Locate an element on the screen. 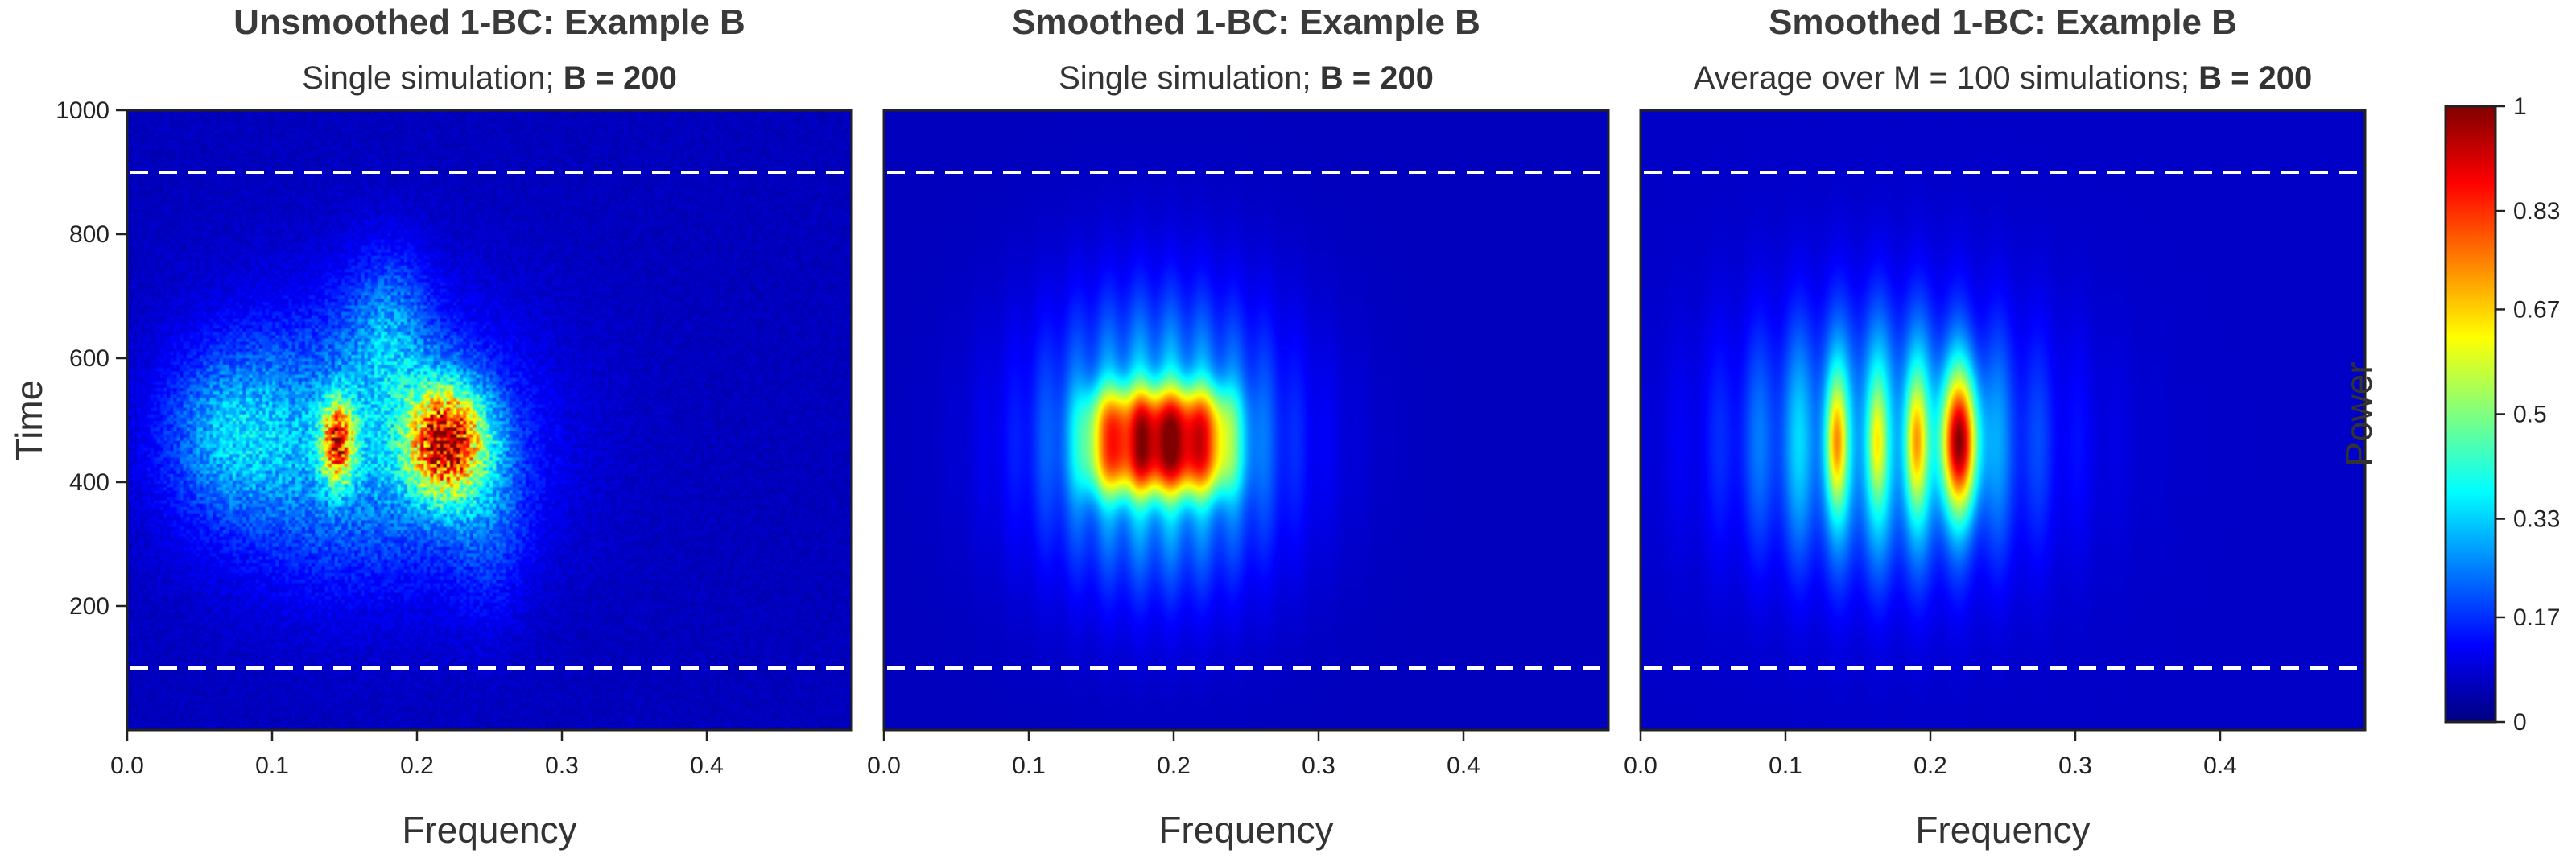 The height and width of the screenshot is (858, 2576). colorbar: 0 0.17 0.33 0.5 0.67 0.83 1 Power is located at coordinates (2449, 415).